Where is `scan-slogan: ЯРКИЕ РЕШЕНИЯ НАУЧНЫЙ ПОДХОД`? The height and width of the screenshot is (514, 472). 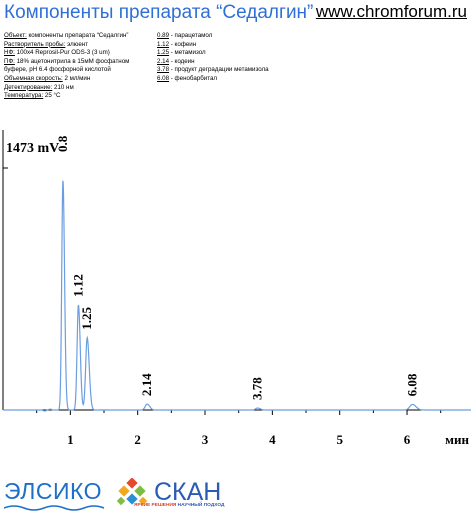 scan-slogan: ЯРКИЕ РЕШЕНИЯ НАУЧНЫЙ ПОДХОД is located at coordinates (179, 505).